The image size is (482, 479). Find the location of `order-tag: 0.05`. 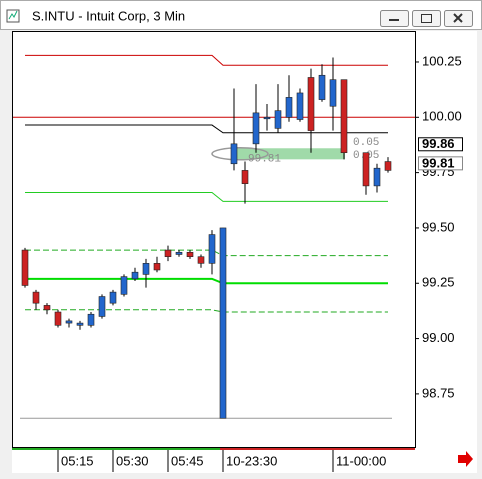

order-tag: 0.05 is located at coordinates (366, 143).